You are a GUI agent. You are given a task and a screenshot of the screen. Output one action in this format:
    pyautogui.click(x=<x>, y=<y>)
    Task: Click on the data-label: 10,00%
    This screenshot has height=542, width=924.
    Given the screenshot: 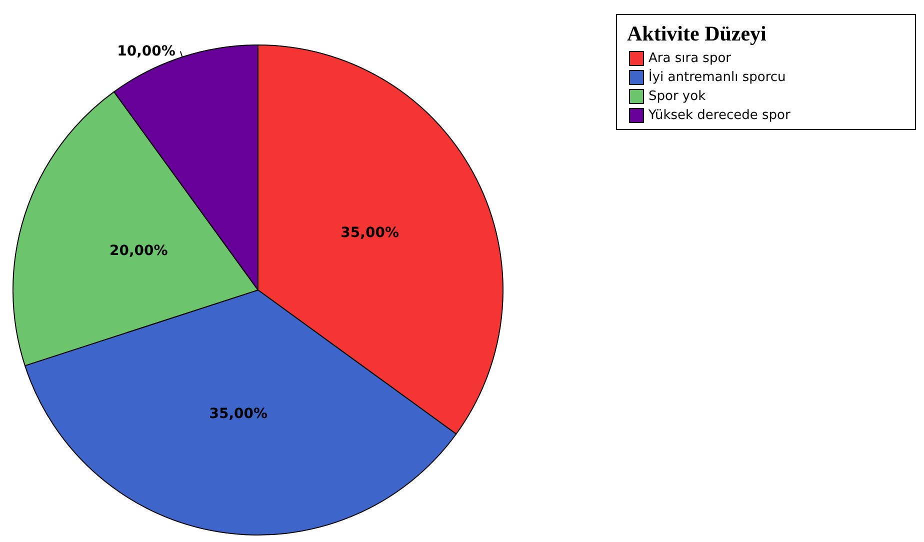 What is the action you would take?
    pyautogui.click(x=146, y=51)
    